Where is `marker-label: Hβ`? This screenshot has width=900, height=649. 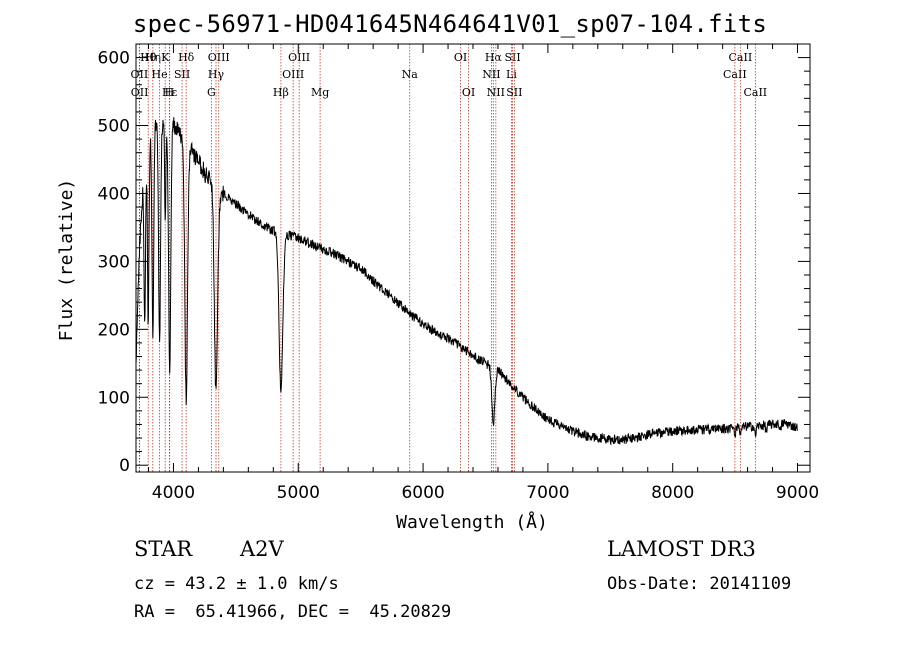
marker-label: Hβ is located at coordinates (281, 92).